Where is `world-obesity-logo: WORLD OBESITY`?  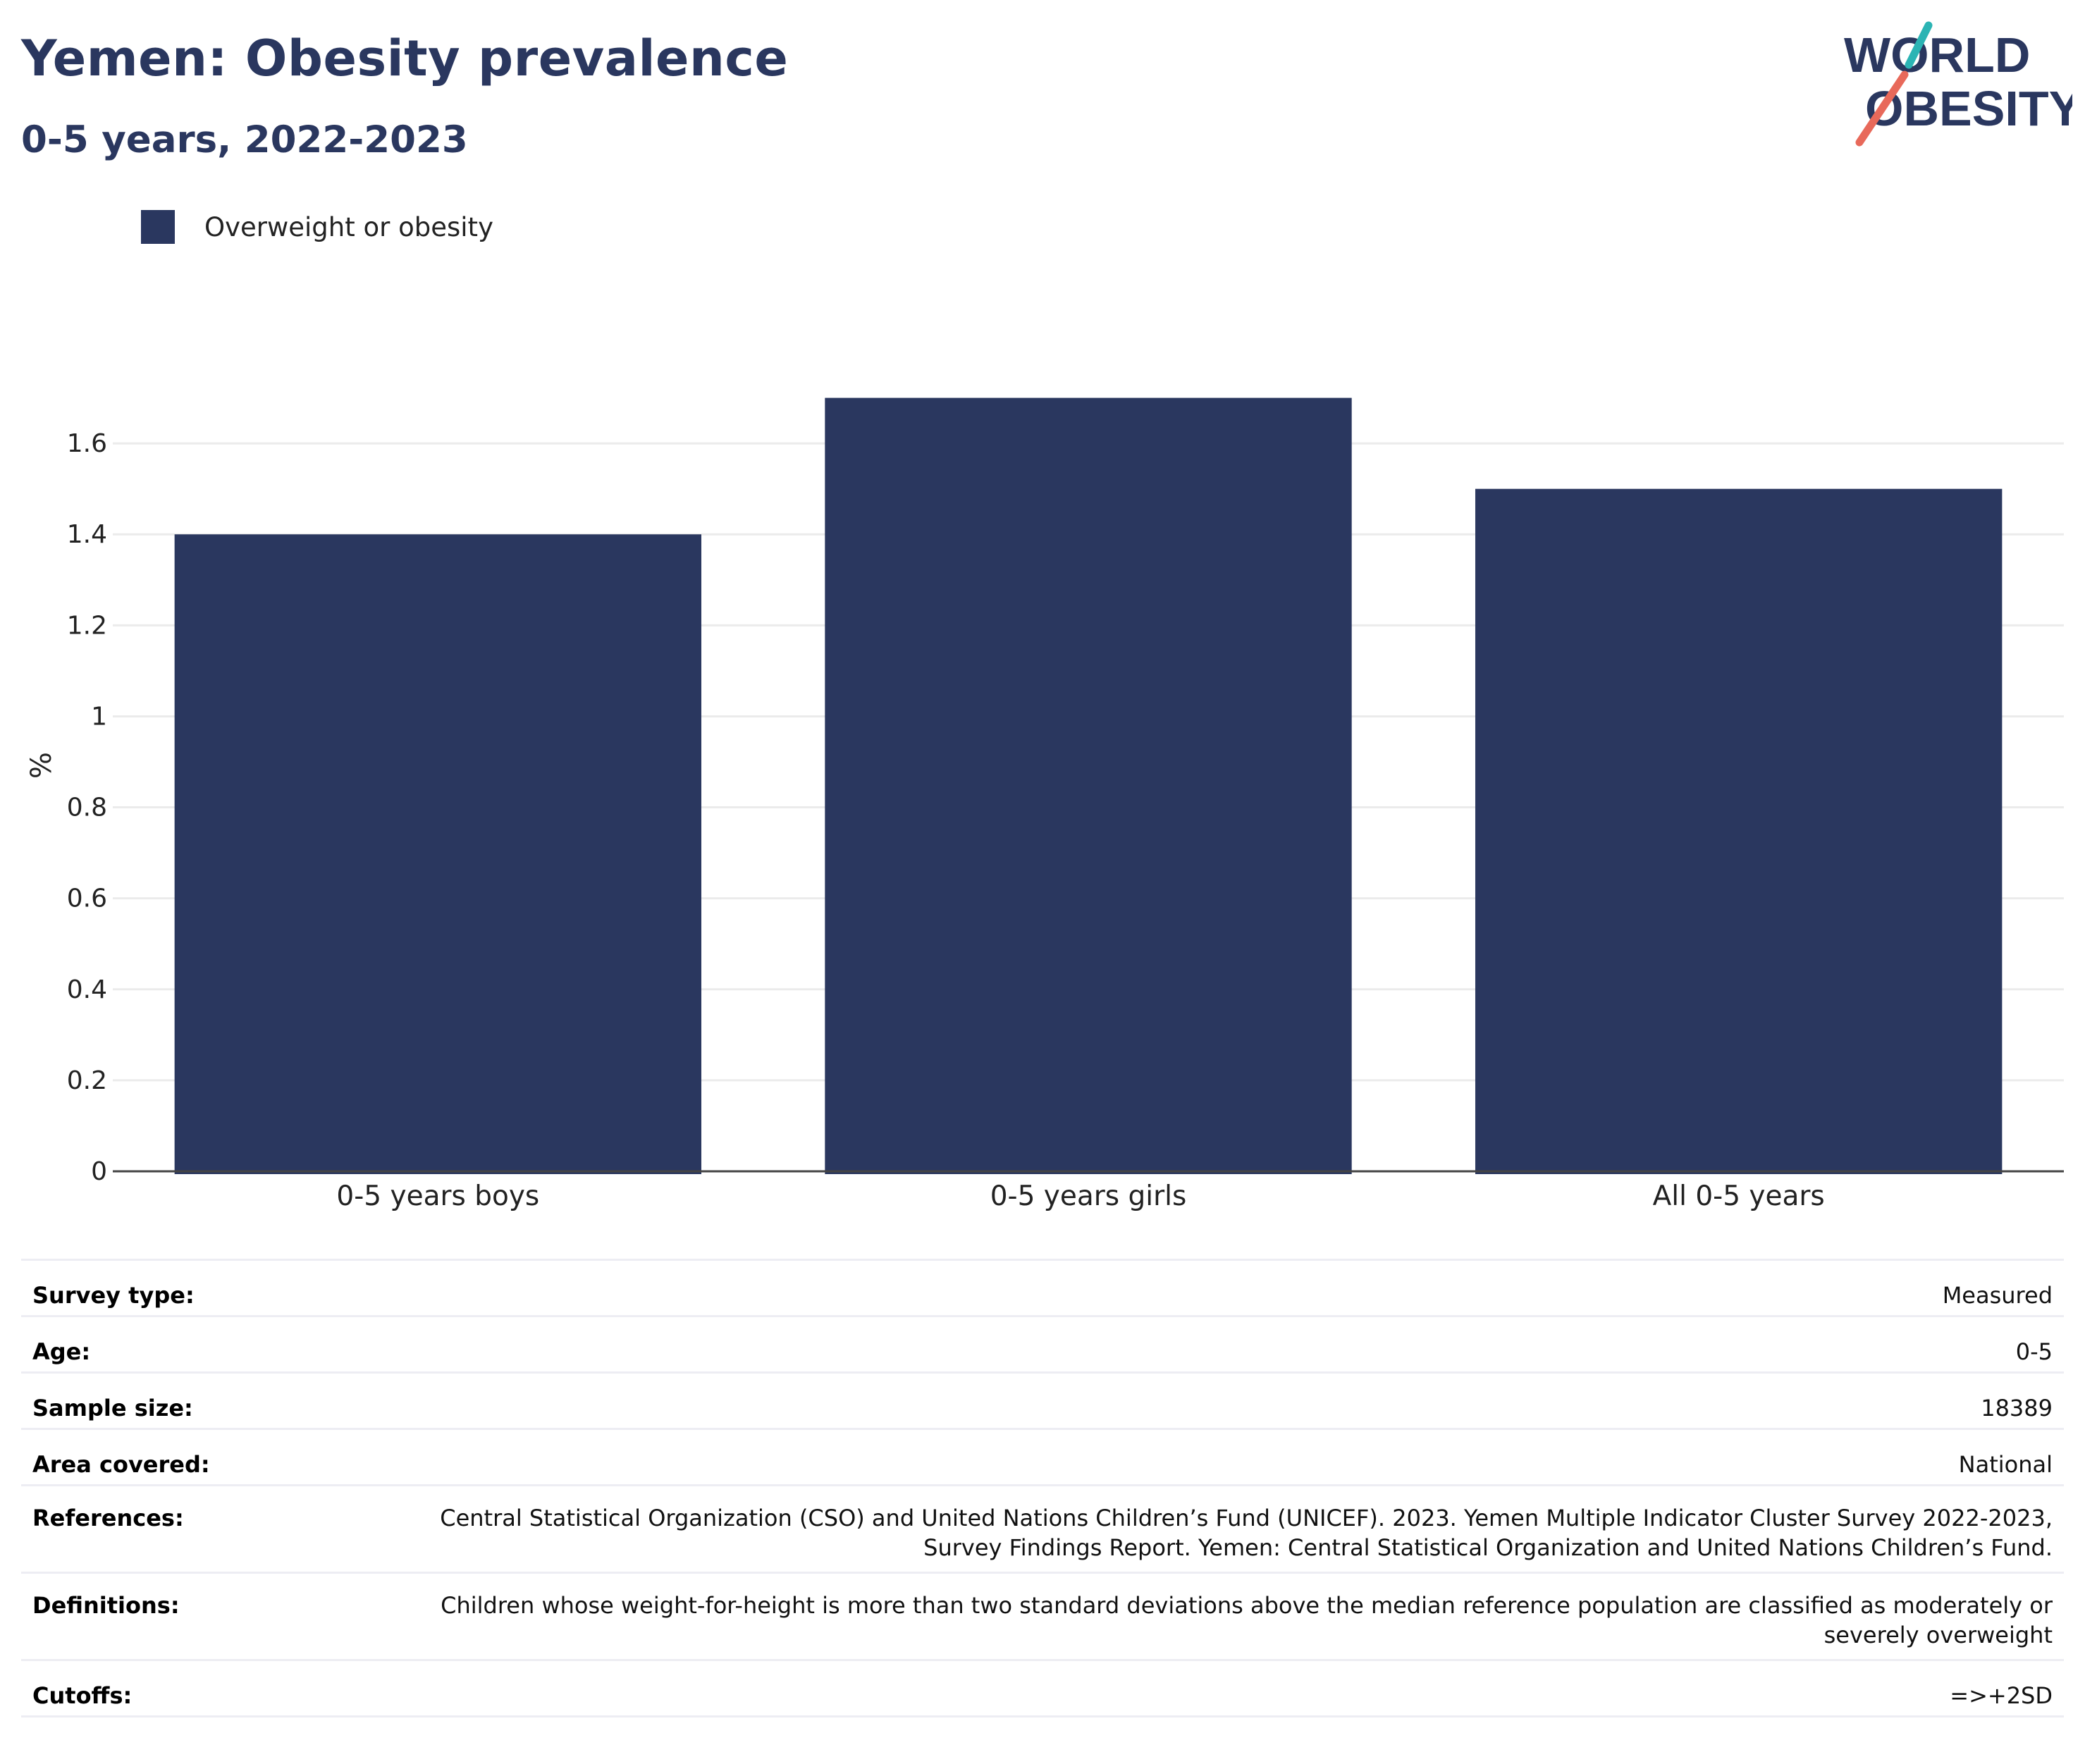 world-obesity-logo: WORLD OBESITY is located at coordinates (1958, 84).